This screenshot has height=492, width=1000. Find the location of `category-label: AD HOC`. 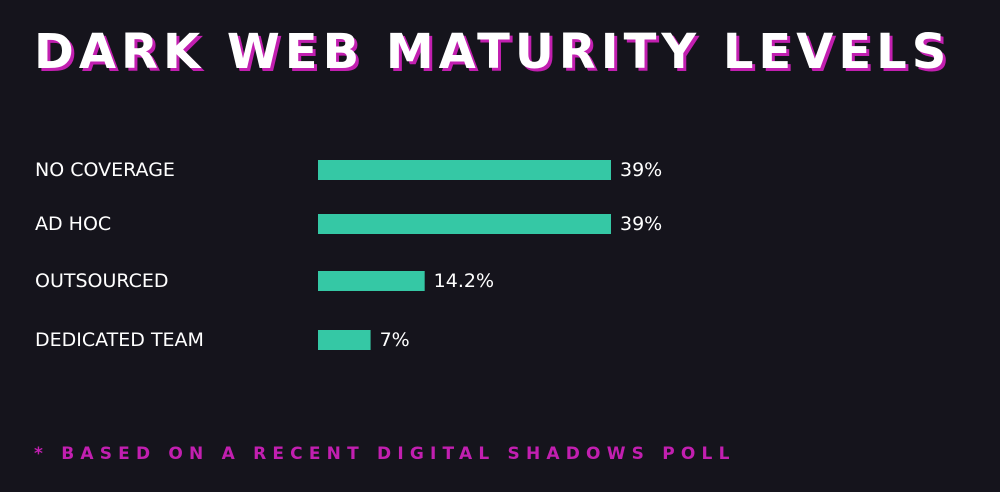

category-label: AD HOC is located at coordinates (73, 224).